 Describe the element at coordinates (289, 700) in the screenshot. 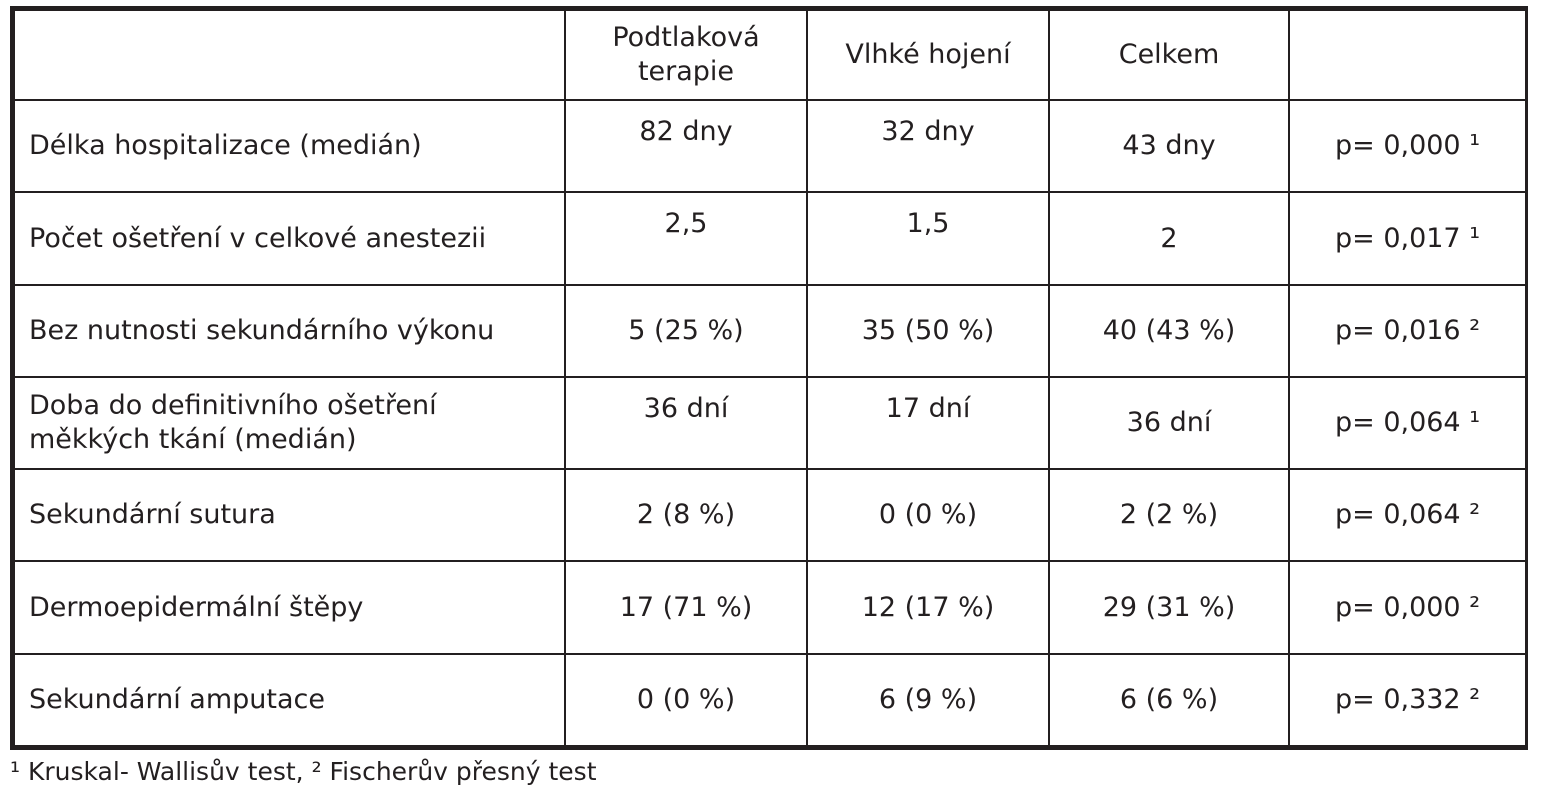

I see `row-label: Sekundární amputace` at that location.